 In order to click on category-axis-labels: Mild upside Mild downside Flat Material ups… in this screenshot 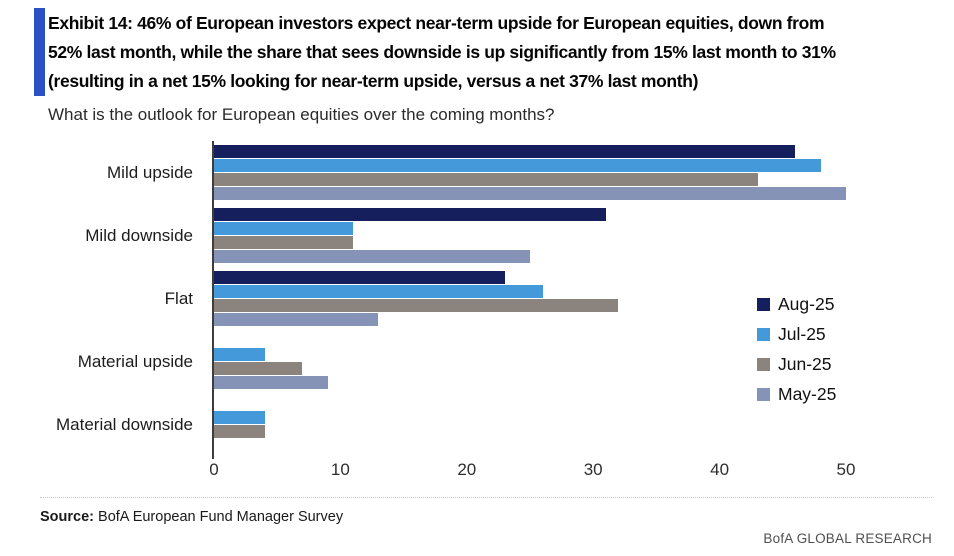, I will do `click(111, 302)`.